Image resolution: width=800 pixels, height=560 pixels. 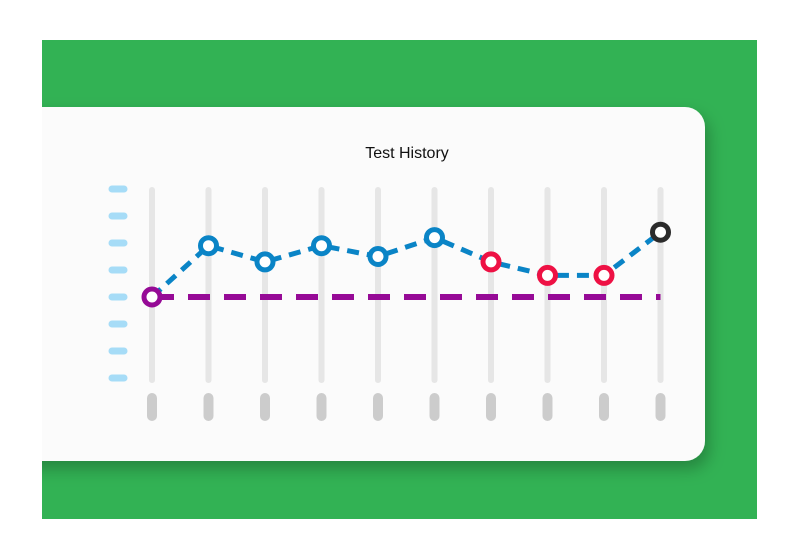 I want to click on chart-title: Test History, so click(x=407, y=153).